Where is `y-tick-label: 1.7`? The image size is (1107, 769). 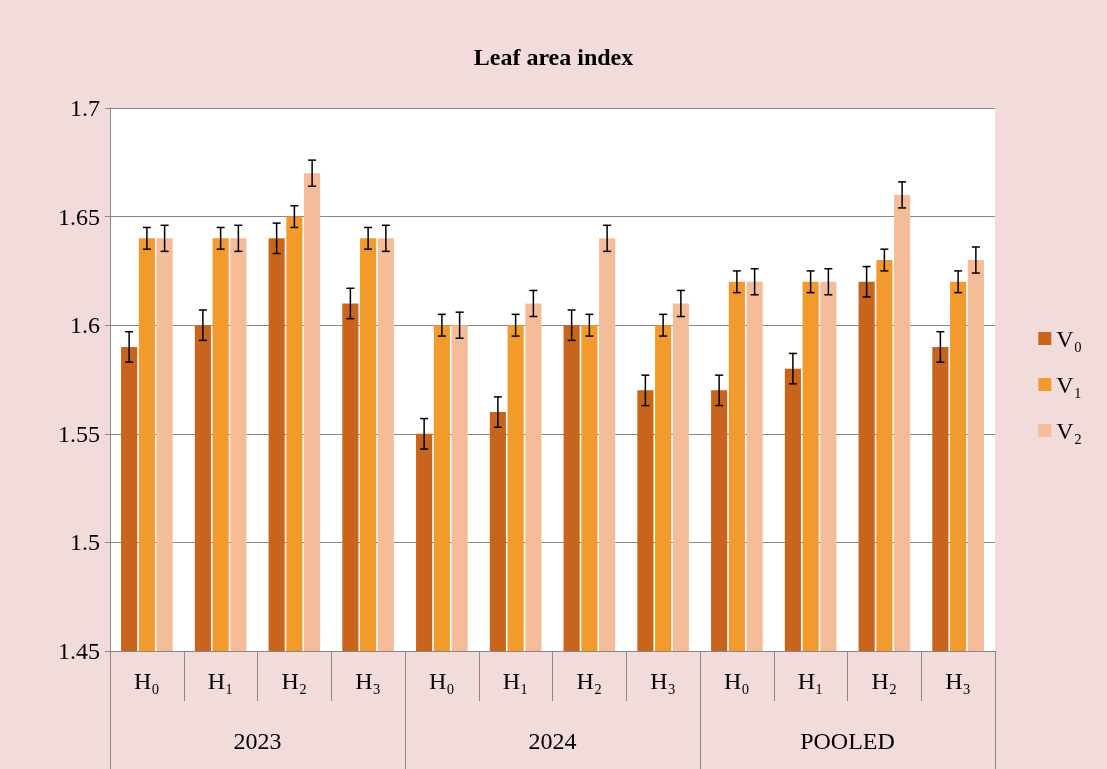 y-tick-label: 1.7 is located at coordinates (85, 108).